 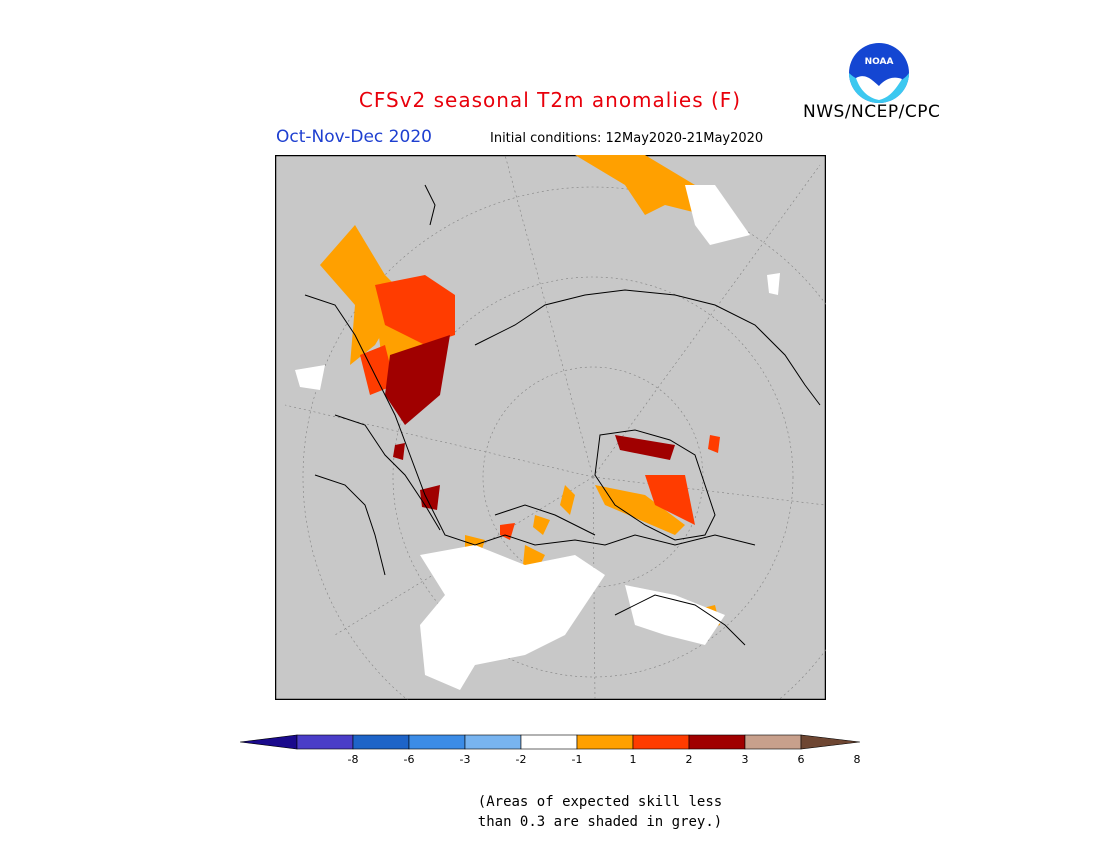 What do you see at coordinates (689, 759) in the screenshot?
I see `legend-tick-label: 2` at bounding box center [689, 759].